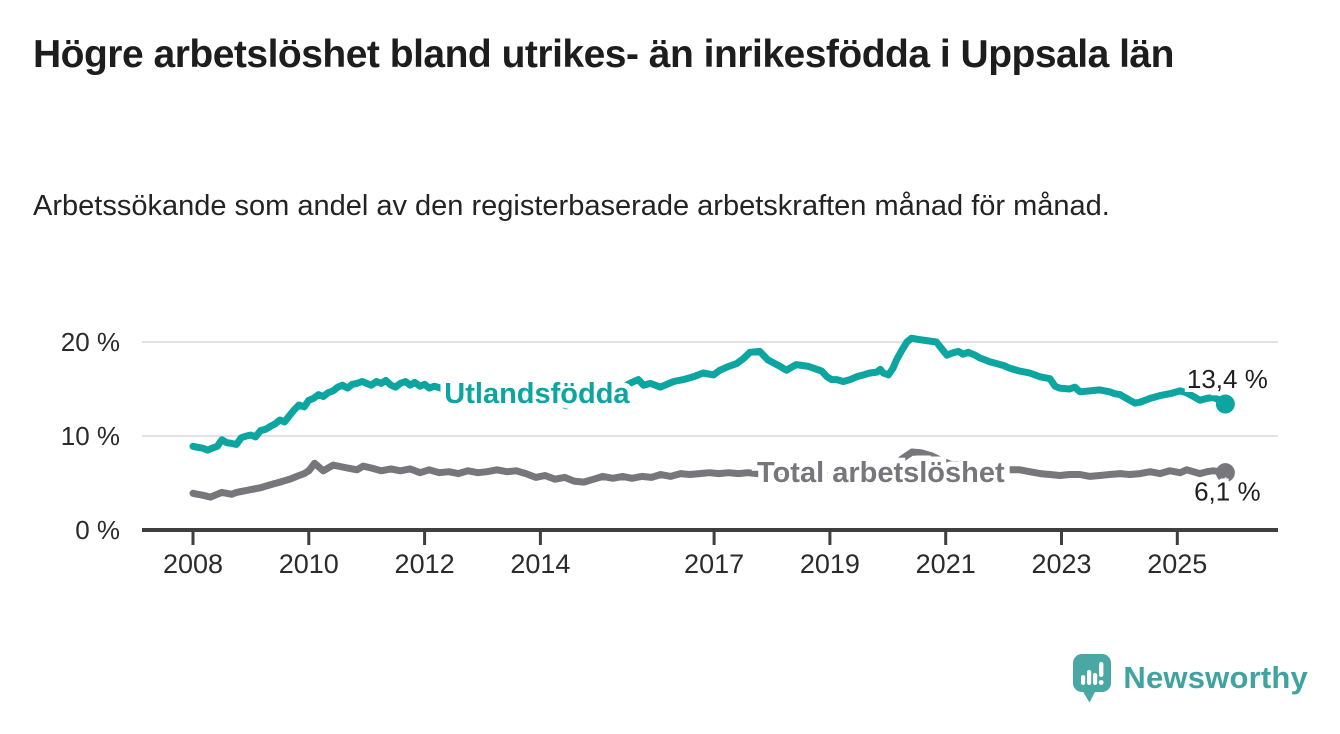 This screenshot has height=734, width=1340. I want to click on x-tick-label: 2014, so click(540, 564).